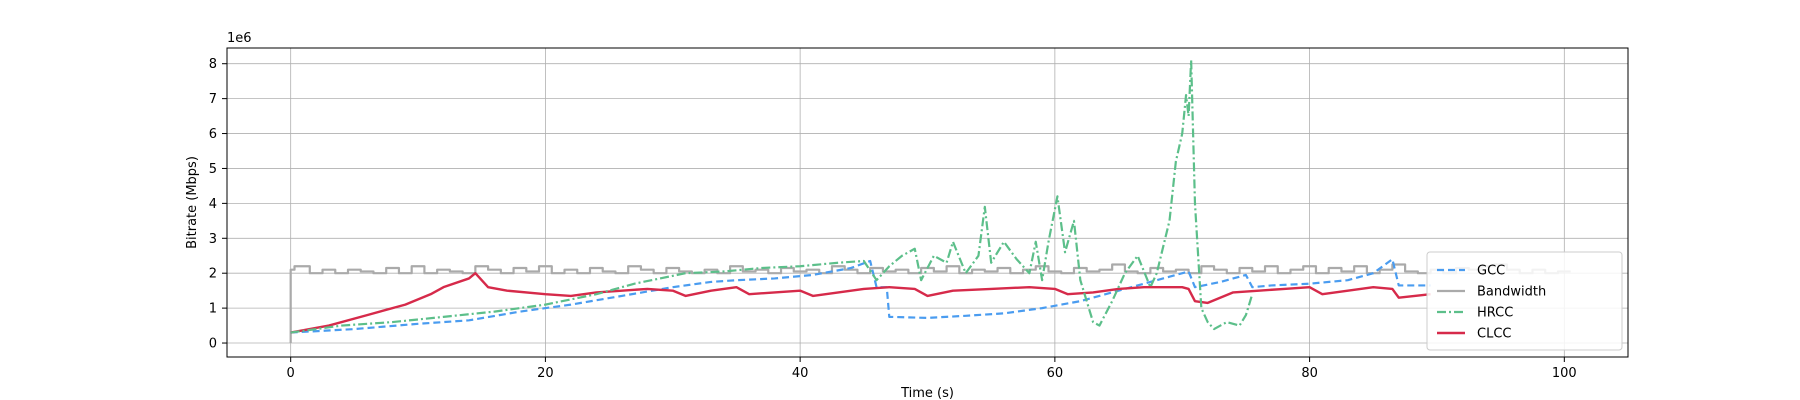 Image resolution: width=1800 pixels, height=400 pixels. I want to click on legend: GCC Bandwidth HRCC CLCC, so click(1524, 301).